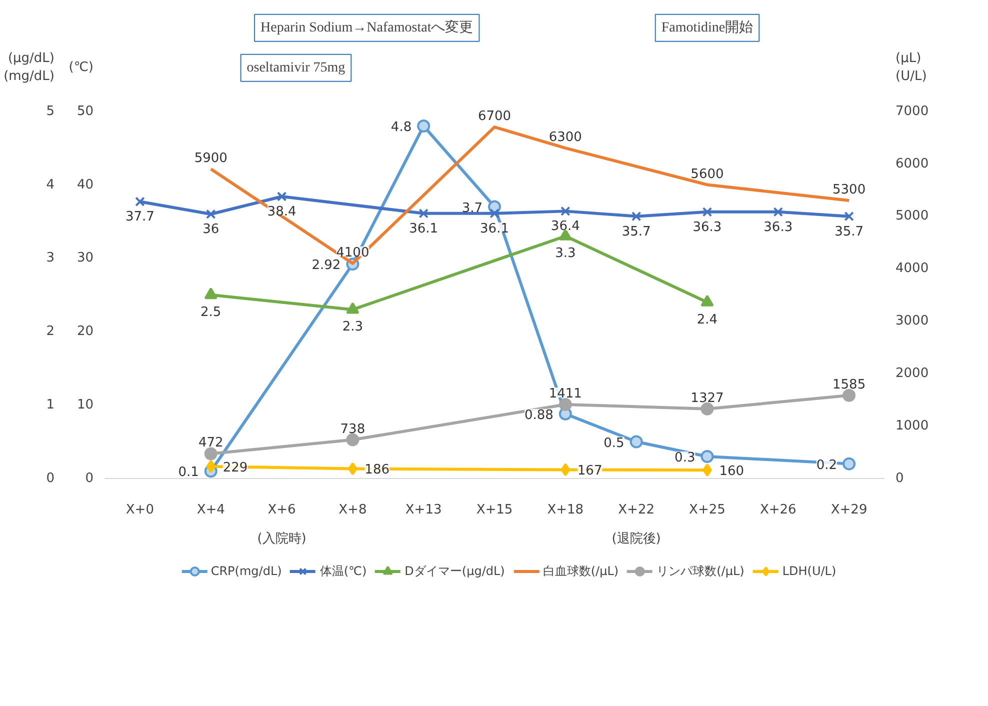  What do you see at coordinates (282, 510) in the screenshot?
I see `x-tick-label: X+6` at bounding box center [282, 510].